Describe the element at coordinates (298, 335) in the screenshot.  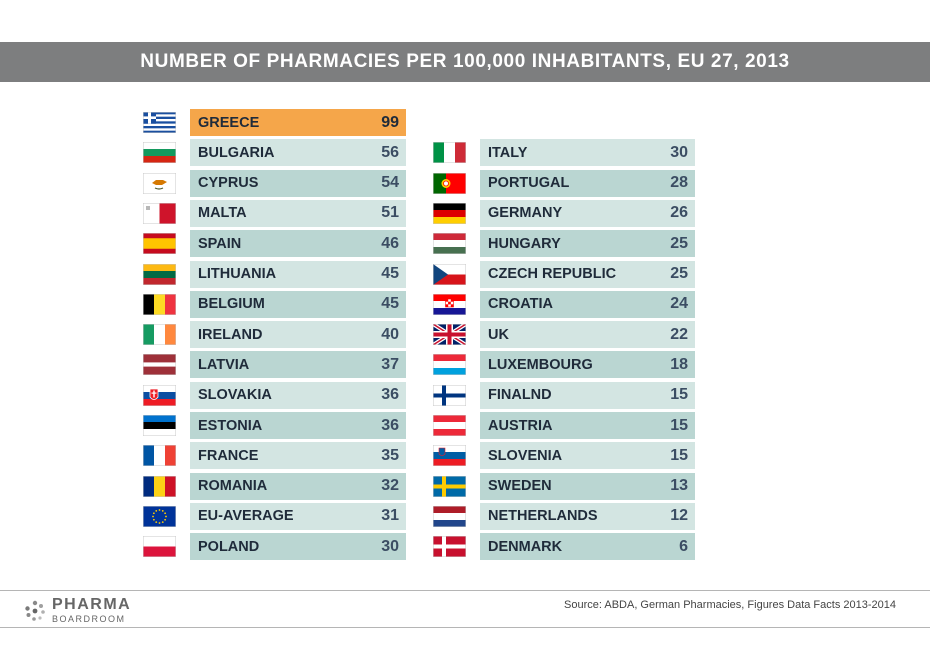
I see `table-row: IRELAND 40` at that location.